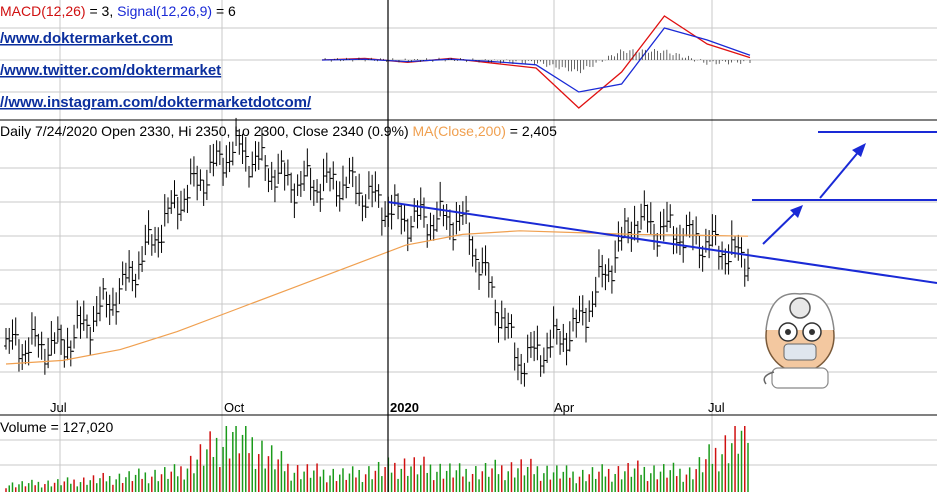  I want to click on volume-panel, so click(377, 459).